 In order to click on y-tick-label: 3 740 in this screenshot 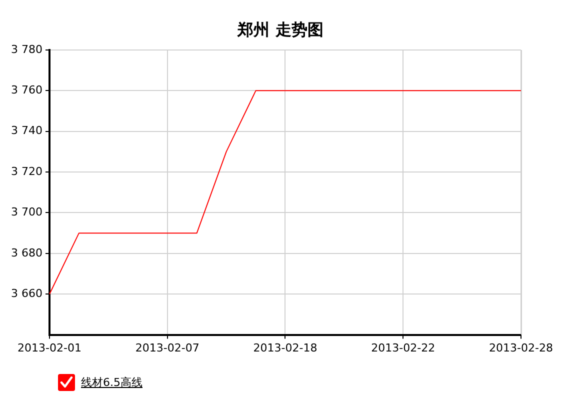, I will do `click(26, 131)`.